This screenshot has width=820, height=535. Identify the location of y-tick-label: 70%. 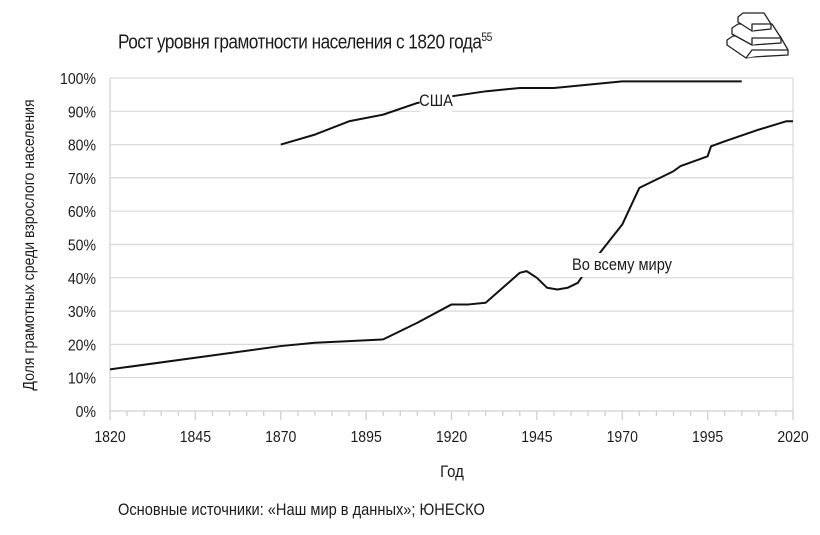
(82, 179).